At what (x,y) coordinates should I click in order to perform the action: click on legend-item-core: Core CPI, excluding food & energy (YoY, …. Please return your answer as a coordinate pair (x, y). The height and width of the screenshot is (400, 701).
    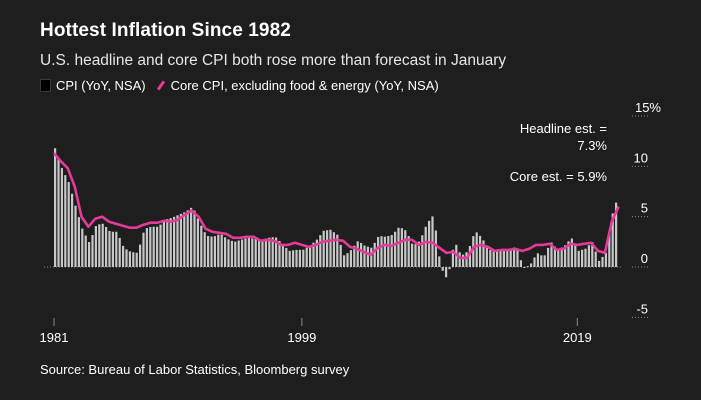
    Looking at the image, I should click on (297, 85).